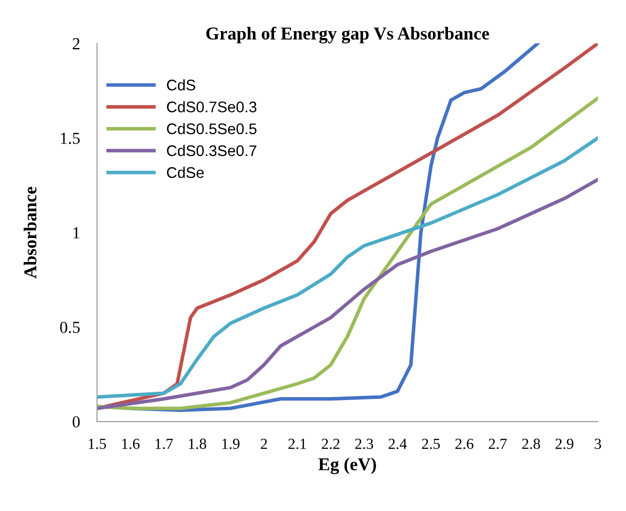 The image size is (626, 511). Describe the element at coordinates (464, 444) in the screenshot. I see `x-tick-label: 2.6` at that location.